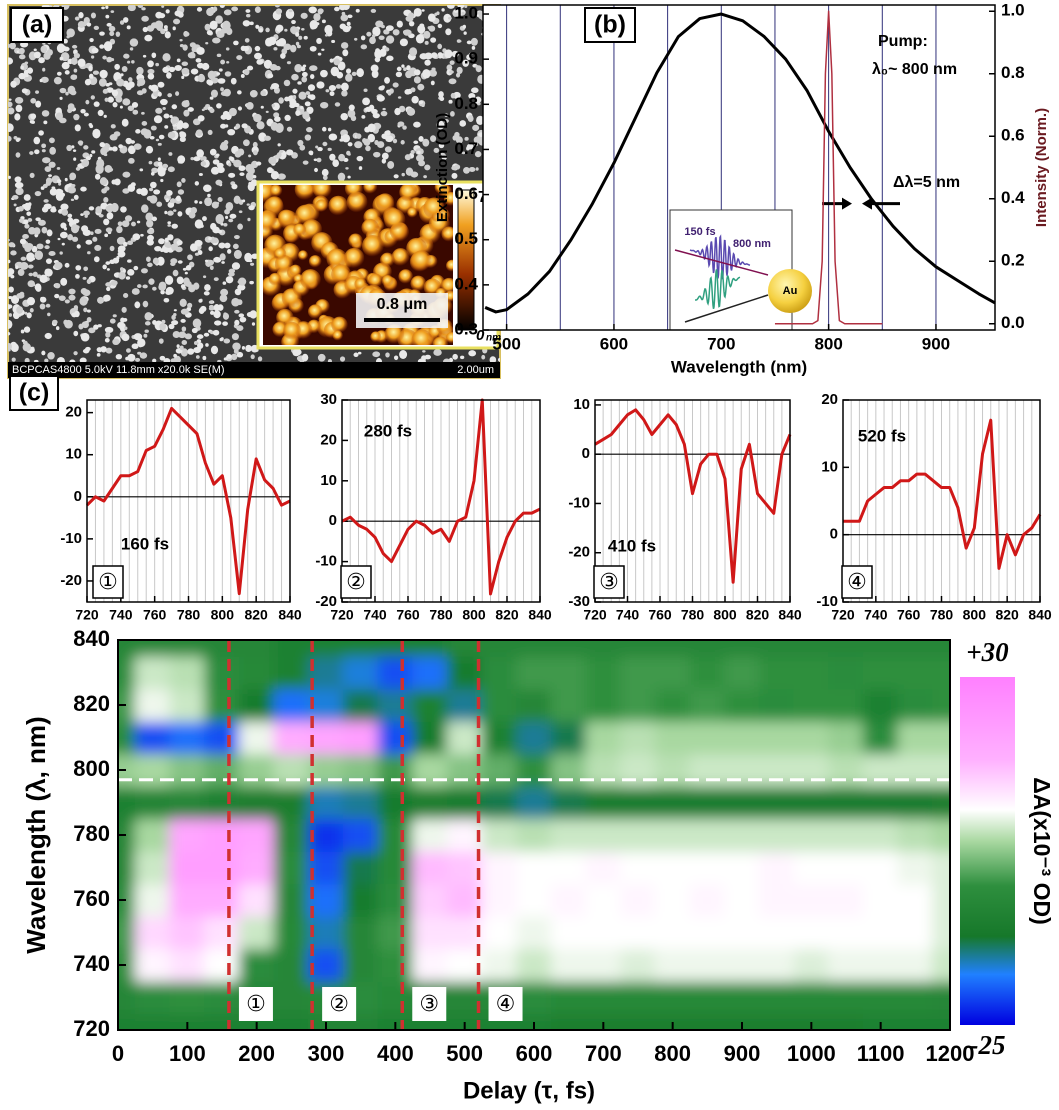 The image size is (1059, 1110). Describe the element at coordinates (843, 615) in the screenshot. I see `x-tick-label: 720` at that location.